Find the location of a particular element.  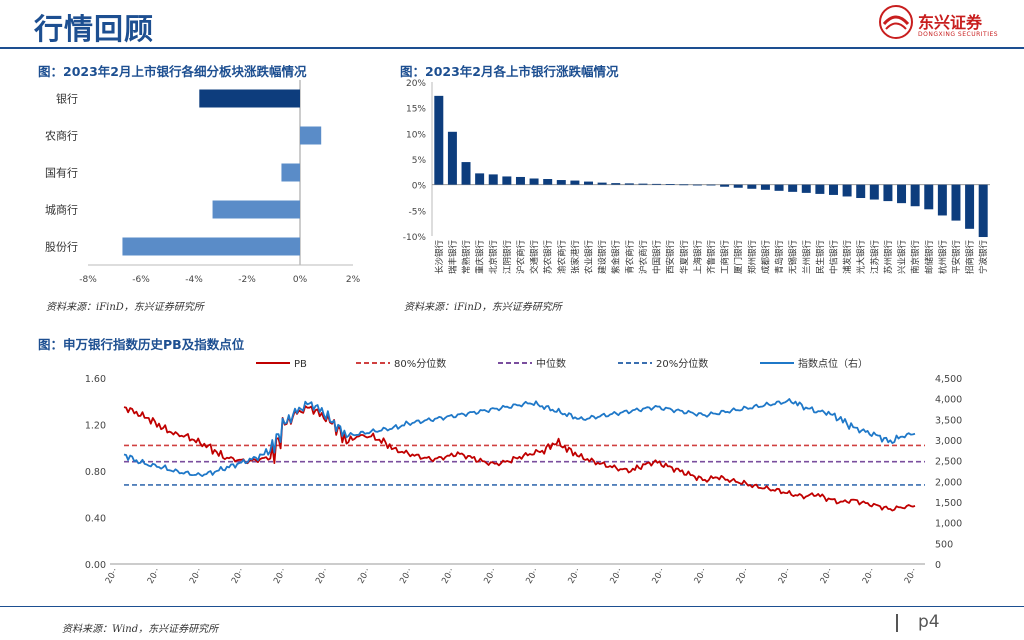

logo-emblem-icon is located at coordinates (896, 22).